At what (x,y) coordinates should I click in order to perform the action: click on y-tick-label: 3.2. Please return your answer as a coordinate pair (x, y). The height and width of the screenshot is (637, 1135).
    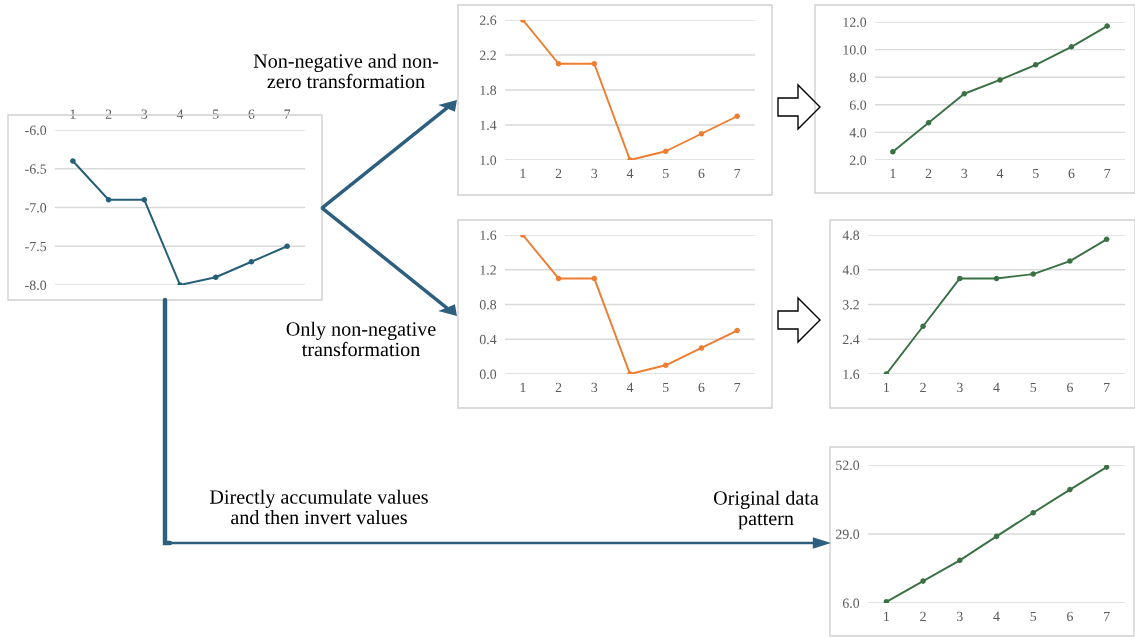
    Looking at the image, I should click on (850, 305).